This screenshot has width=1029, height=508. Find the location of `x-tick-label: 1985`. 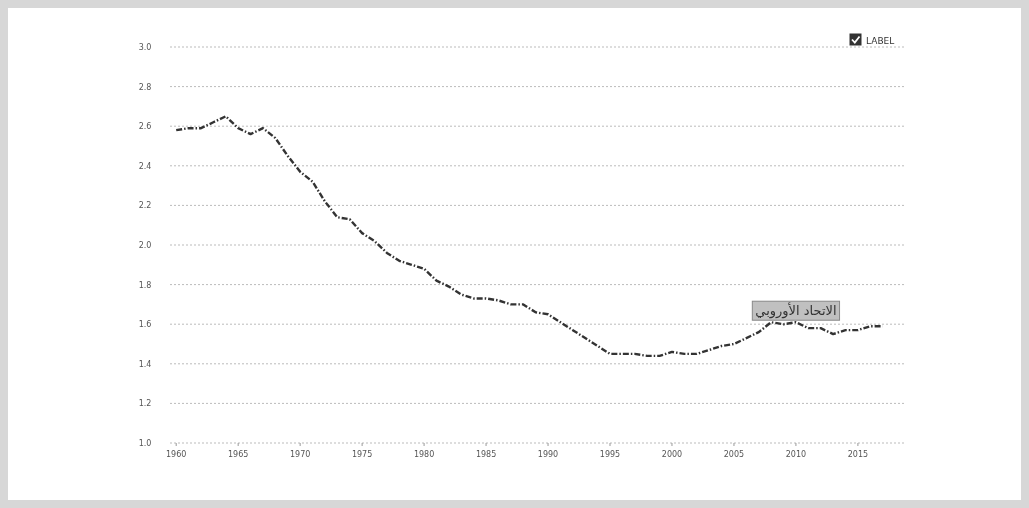

x-tick-label: 1985 is located at coordinates (486, 454).